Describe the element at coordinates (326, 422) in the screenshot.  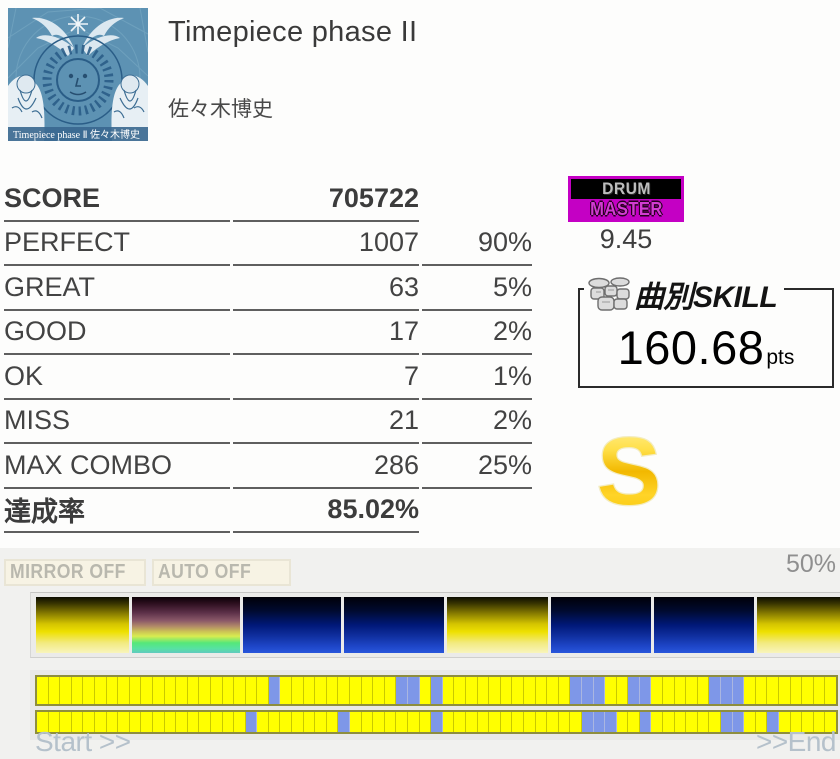
I see `judgement-count: 21` at that location.